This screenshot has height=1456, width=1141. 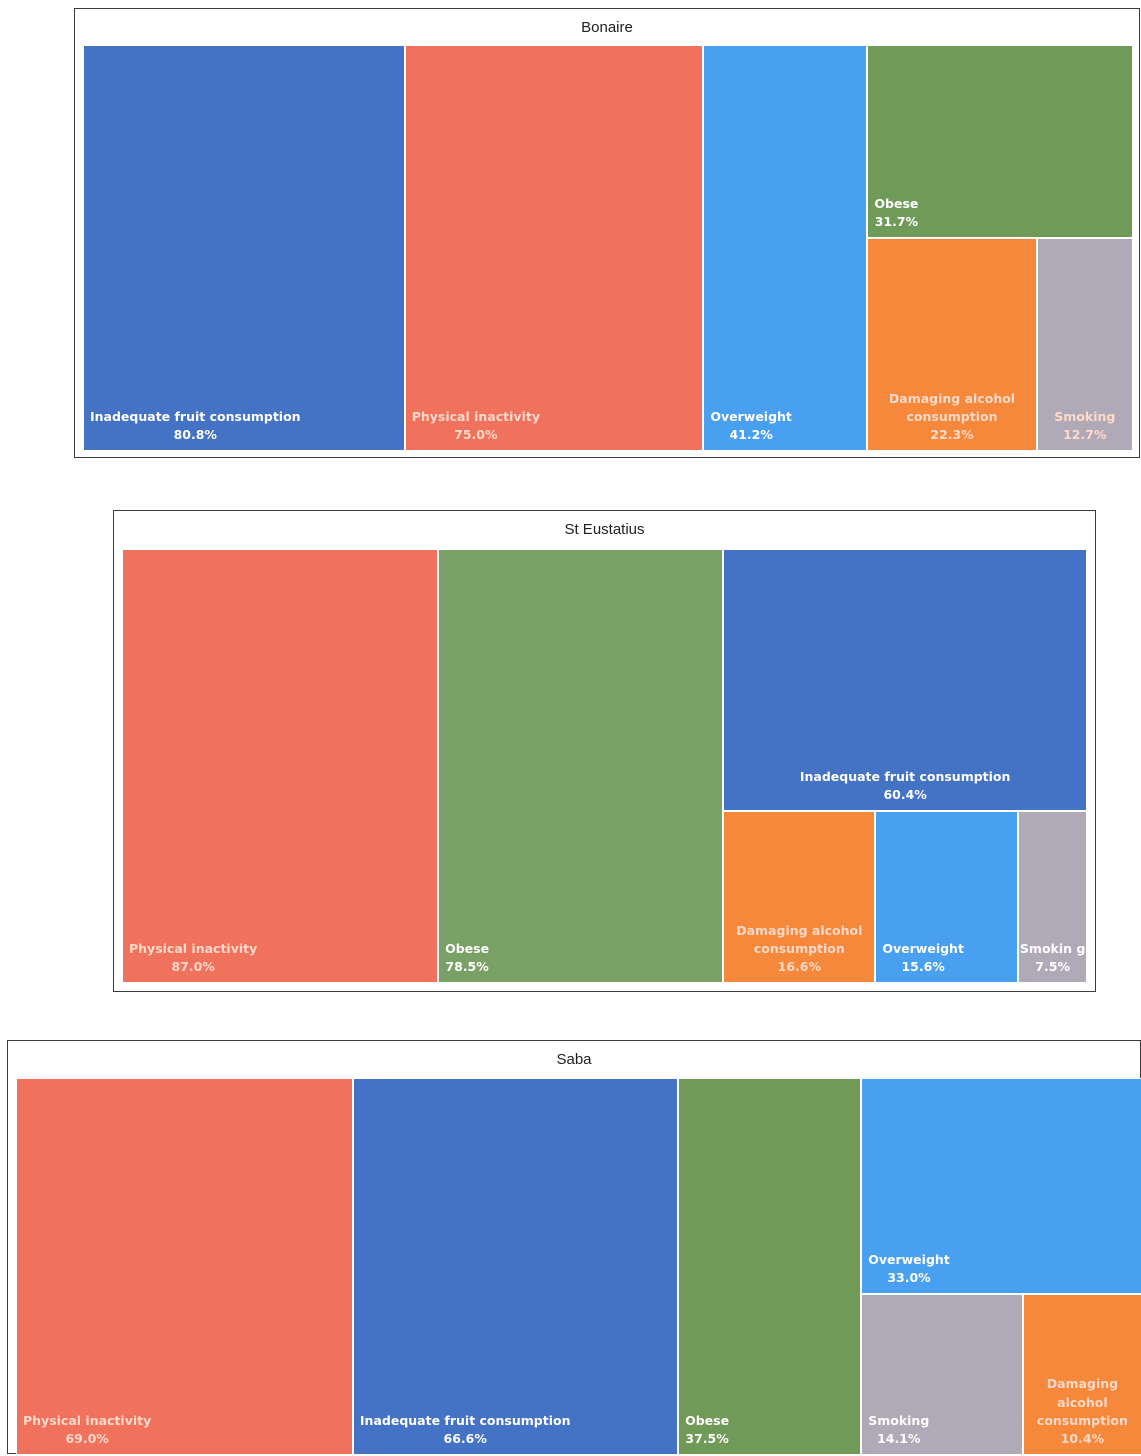 I want to click on tile-value-label: 31.7%, so click(x=896, y=221).